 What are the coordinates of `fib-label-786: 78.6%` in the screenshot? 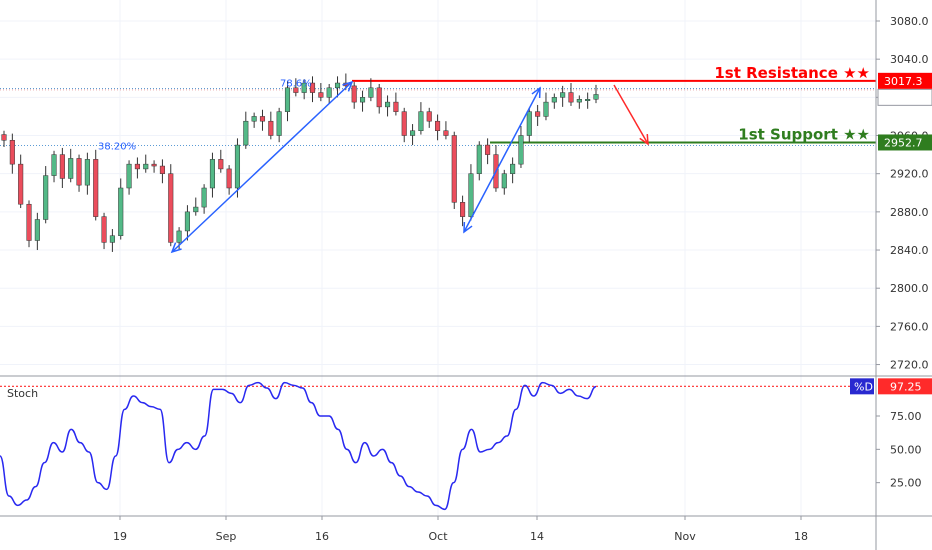 It's located at (296, 84).